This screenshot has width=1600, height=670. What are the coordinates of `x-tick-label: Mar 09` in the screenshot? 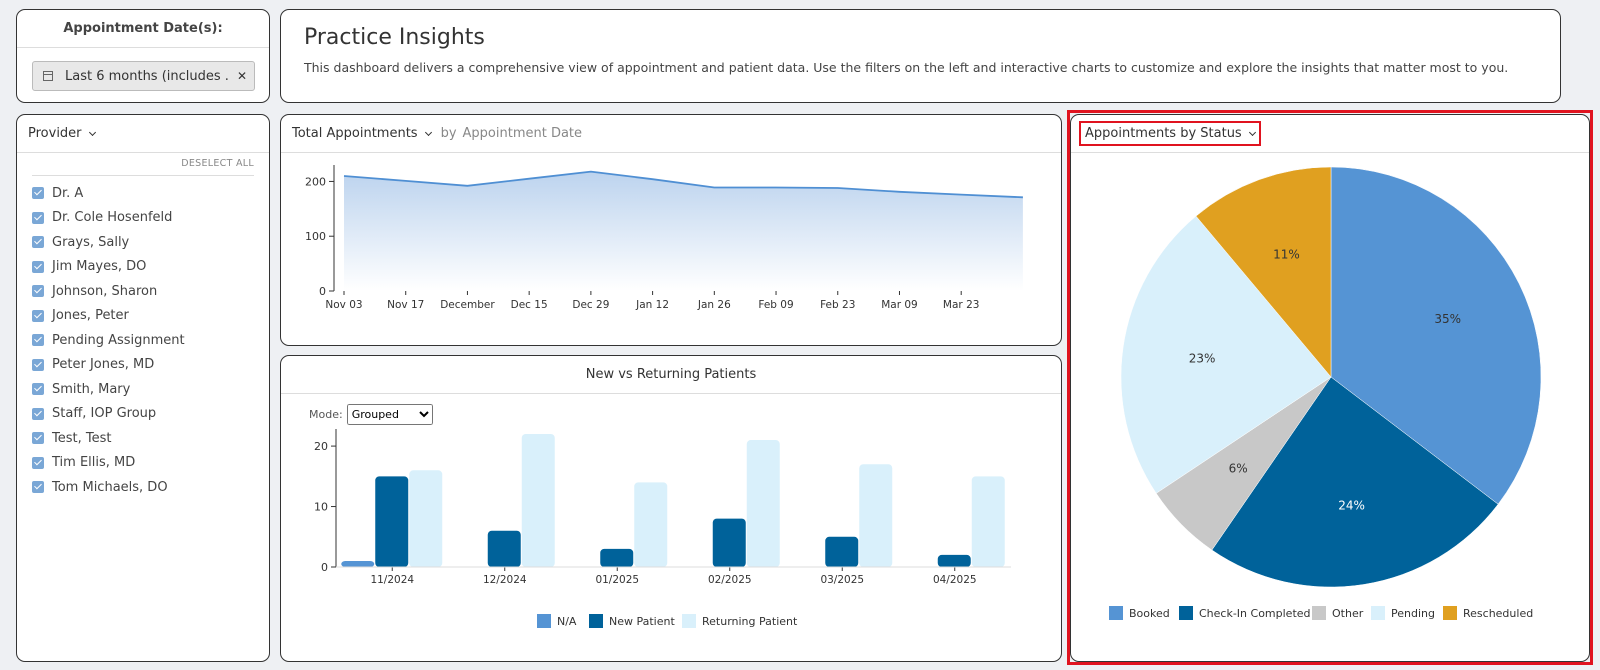 It's located at (899, 305).